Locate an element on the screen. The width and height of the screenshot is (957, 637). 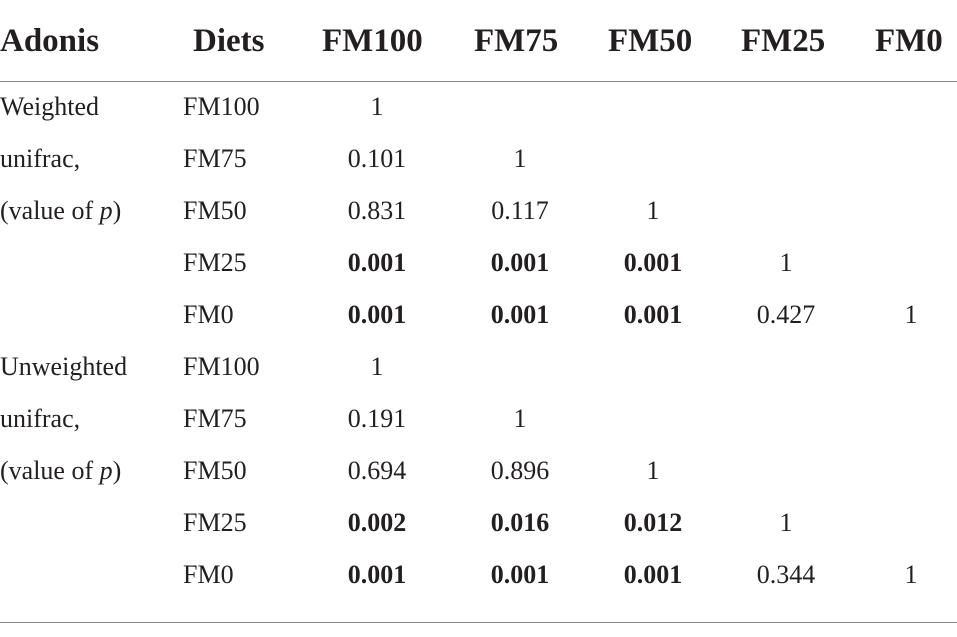
group-label-line1: Weighted is located at coordinates (49, 106).